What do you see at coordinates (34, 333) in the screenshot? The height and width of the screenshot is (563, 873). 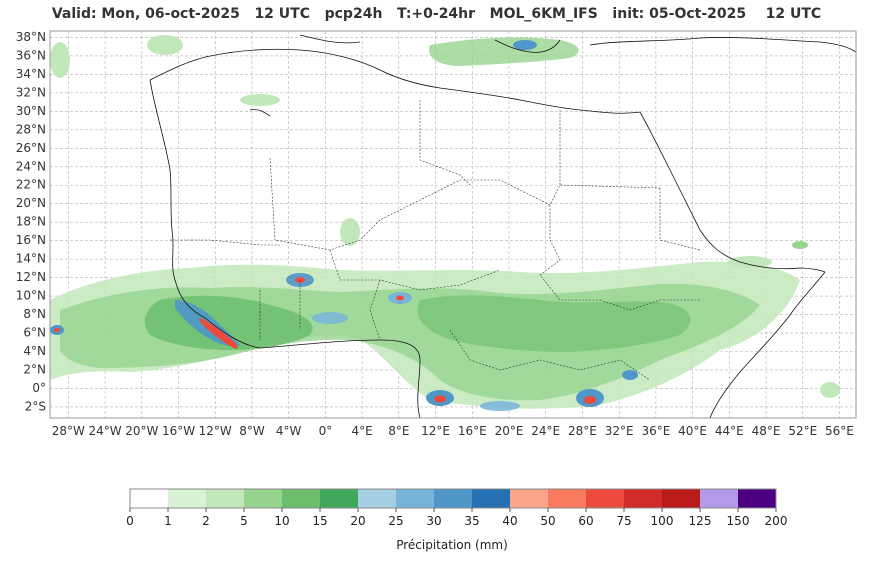 I see `lat-tick-label: 6°N` at bounding box center [34, 333].